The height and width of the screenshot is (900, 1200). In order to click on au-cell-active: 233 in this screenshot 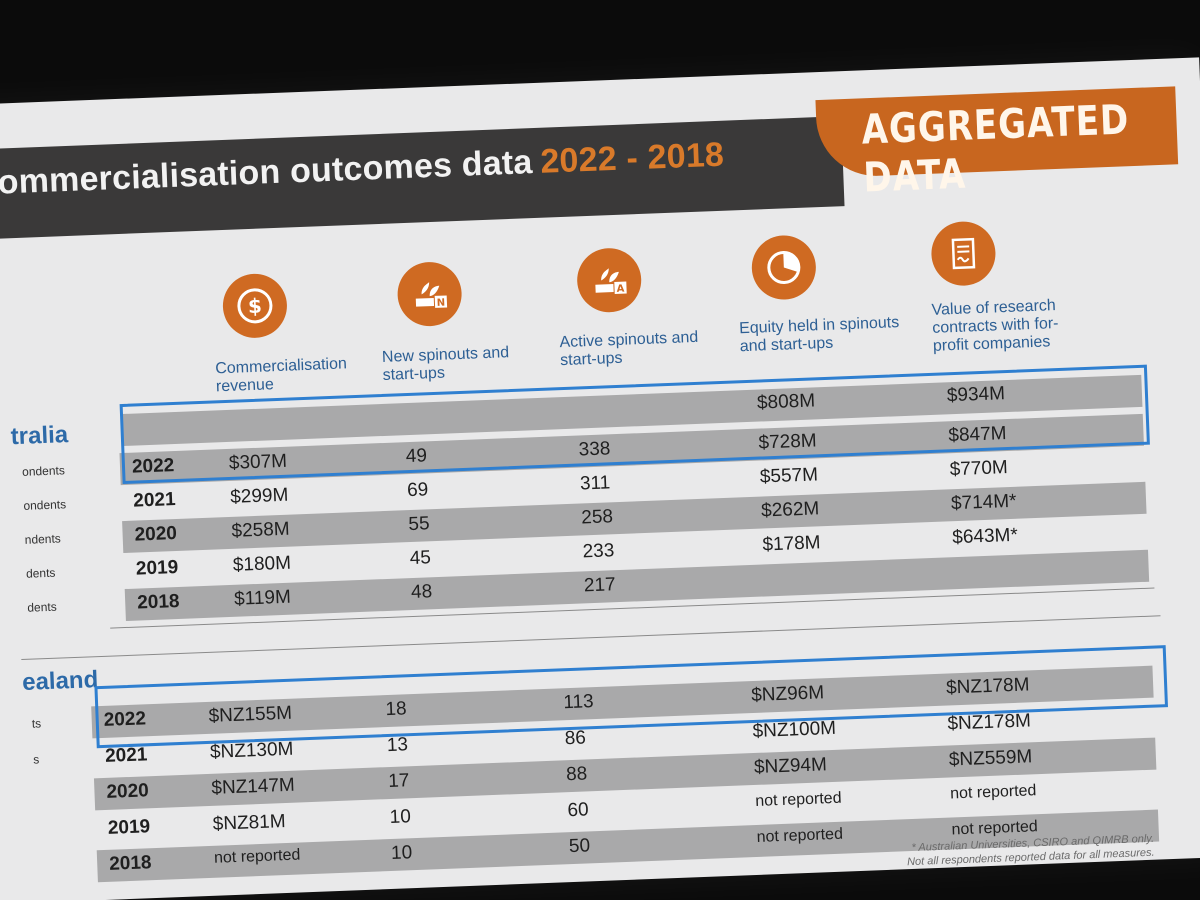, I will do `click(598, 551)`.